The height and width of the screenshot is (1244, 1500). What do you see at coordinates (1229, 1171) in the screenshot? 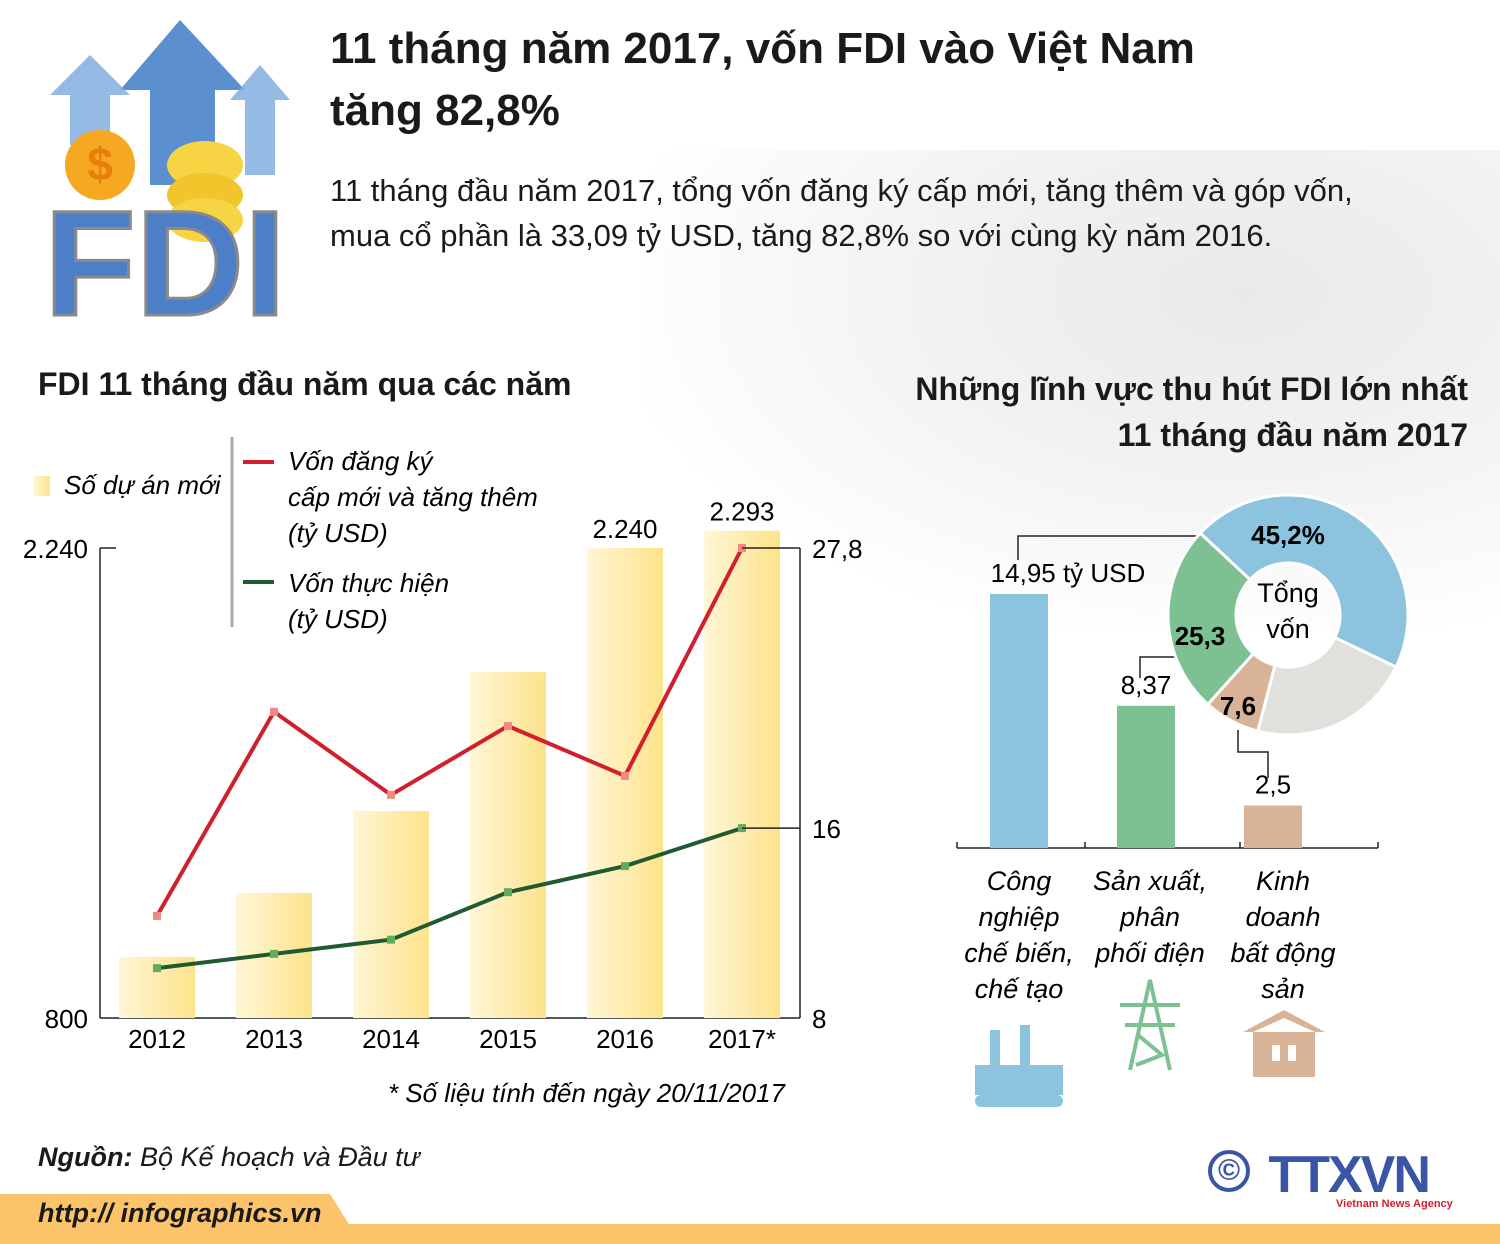
I see `copyright-icon: ©` at bounding box center [1229, 1171].